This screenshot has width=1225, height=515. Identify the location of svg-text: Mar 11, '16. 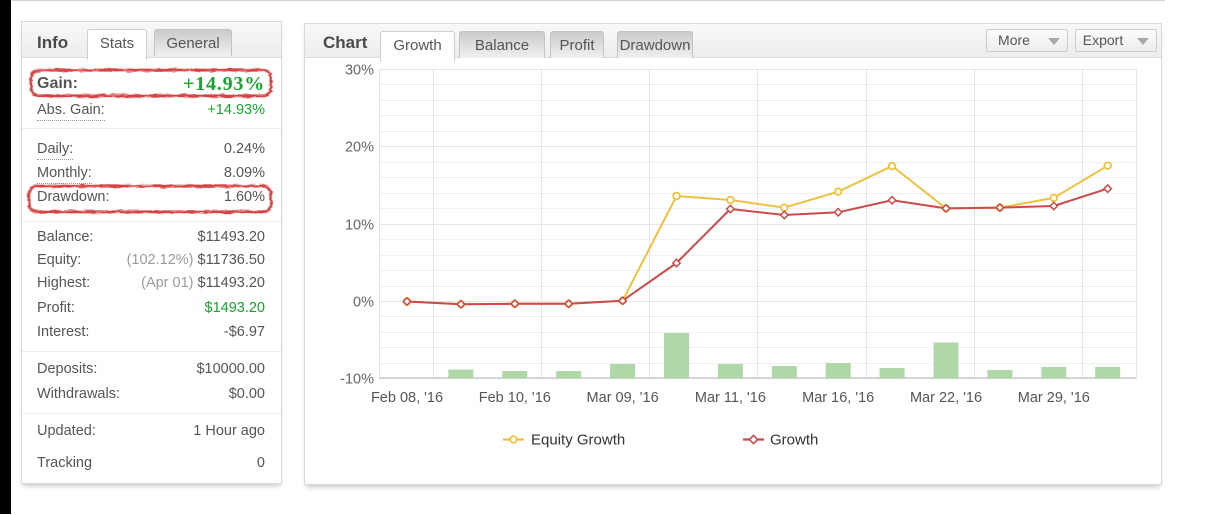
(730, 398).